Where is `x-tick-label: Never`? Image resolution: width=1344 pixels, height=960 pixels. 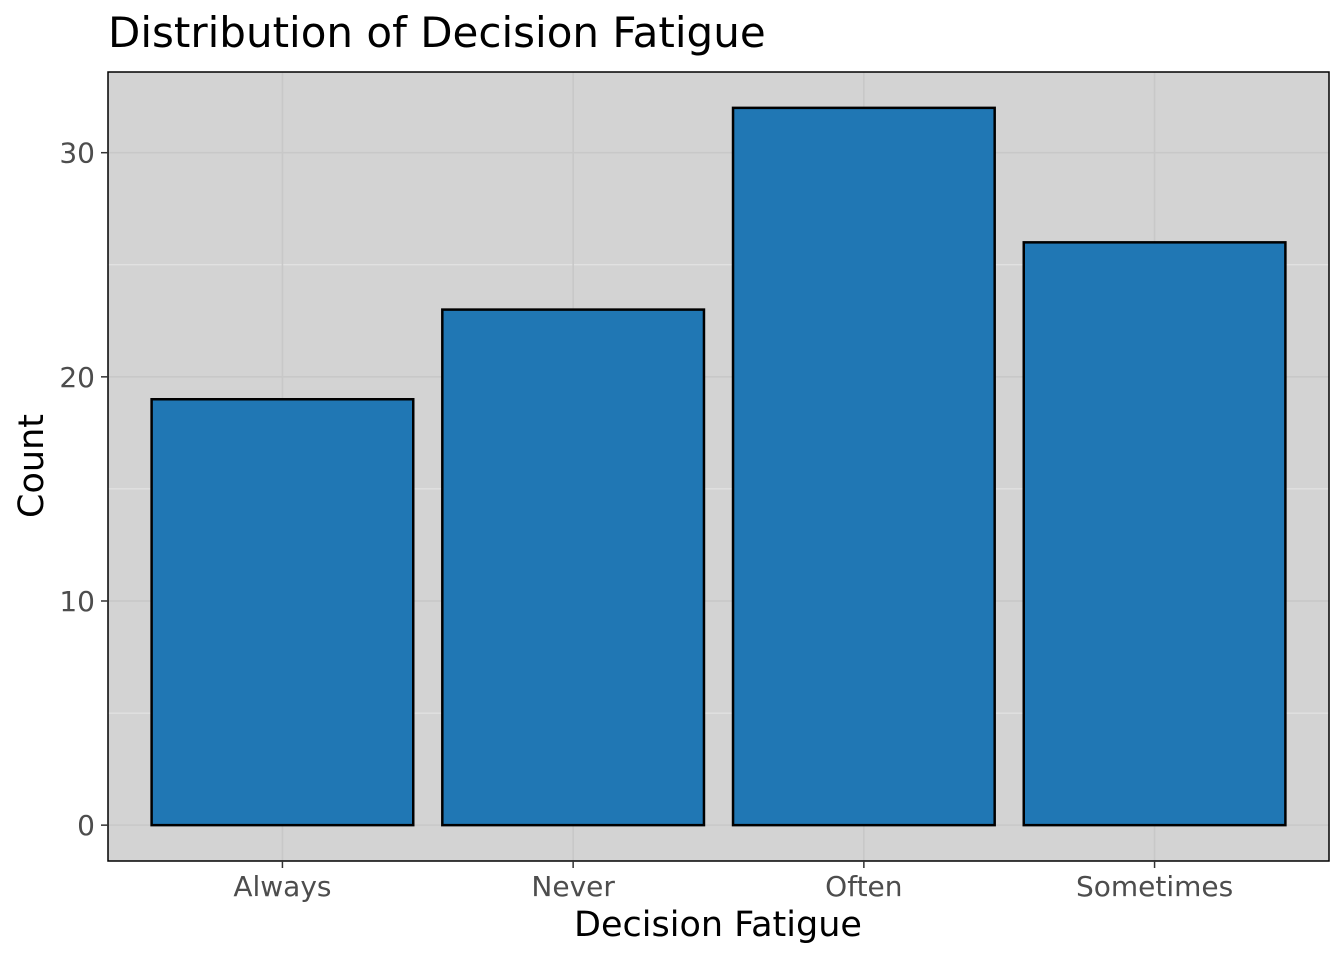
x-tick-label: Never is located at coordinates (573, 886).